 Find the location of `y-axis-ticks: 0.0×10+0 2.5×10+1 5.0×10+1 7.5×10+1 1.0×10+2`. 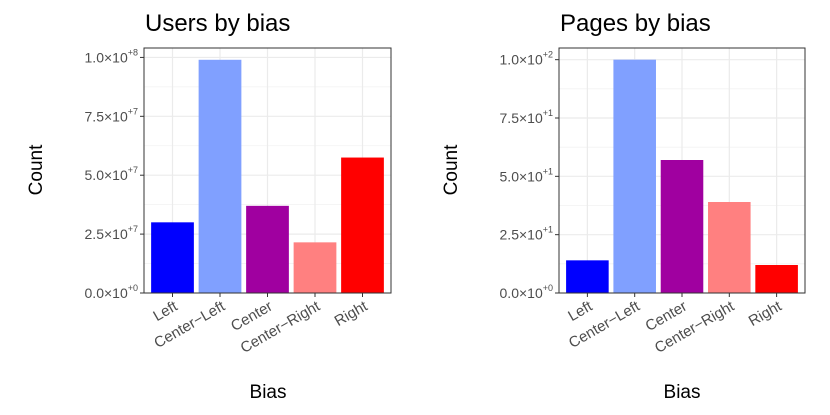

y-axis-ticks: 0.0×10+0 2.5×10+1 5.0×10+1 7.5×10+1 1.0×10+2 is located at coordinates (529, 175).